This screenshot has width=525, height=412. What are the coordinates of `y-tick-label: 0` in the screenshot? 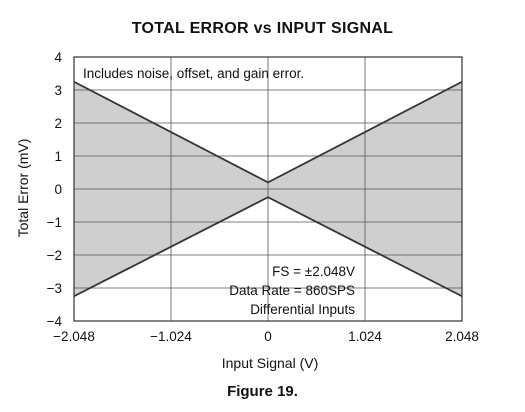 It's located at (58, 189).